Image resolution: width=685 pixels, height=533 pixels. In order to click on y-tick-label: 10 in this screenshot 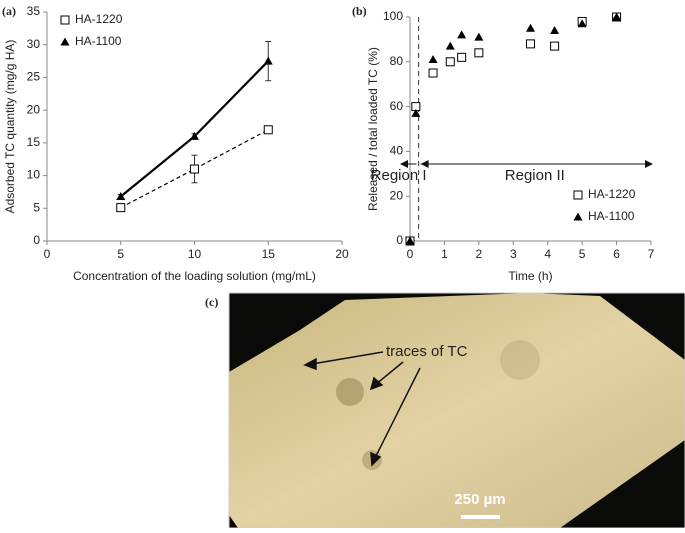, I will do `click(34, 175)`.